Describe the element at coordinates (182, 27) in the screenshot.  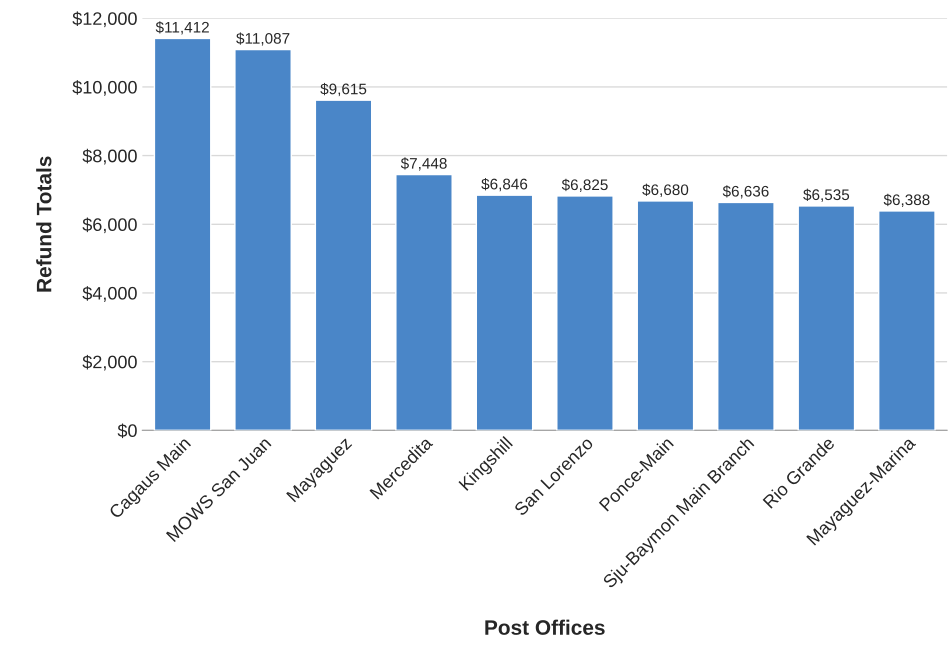
I see `data-label: $11,412` at that location.